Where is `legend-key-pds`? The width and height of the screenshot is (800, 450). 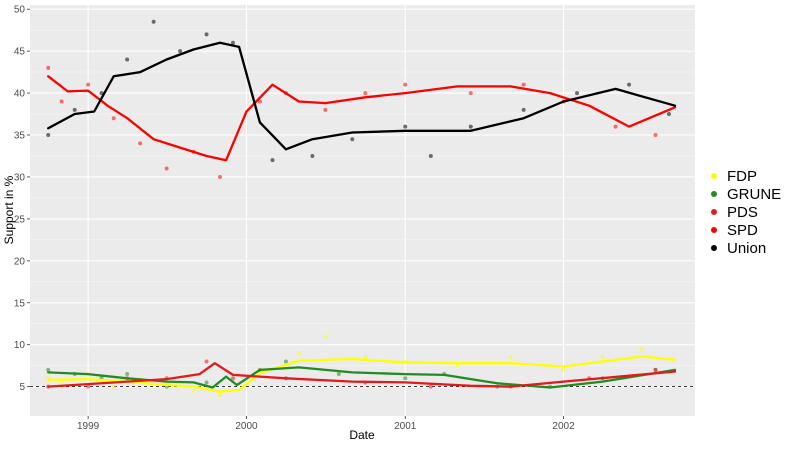
legend-key-pds is located at coordinates (714, 212).